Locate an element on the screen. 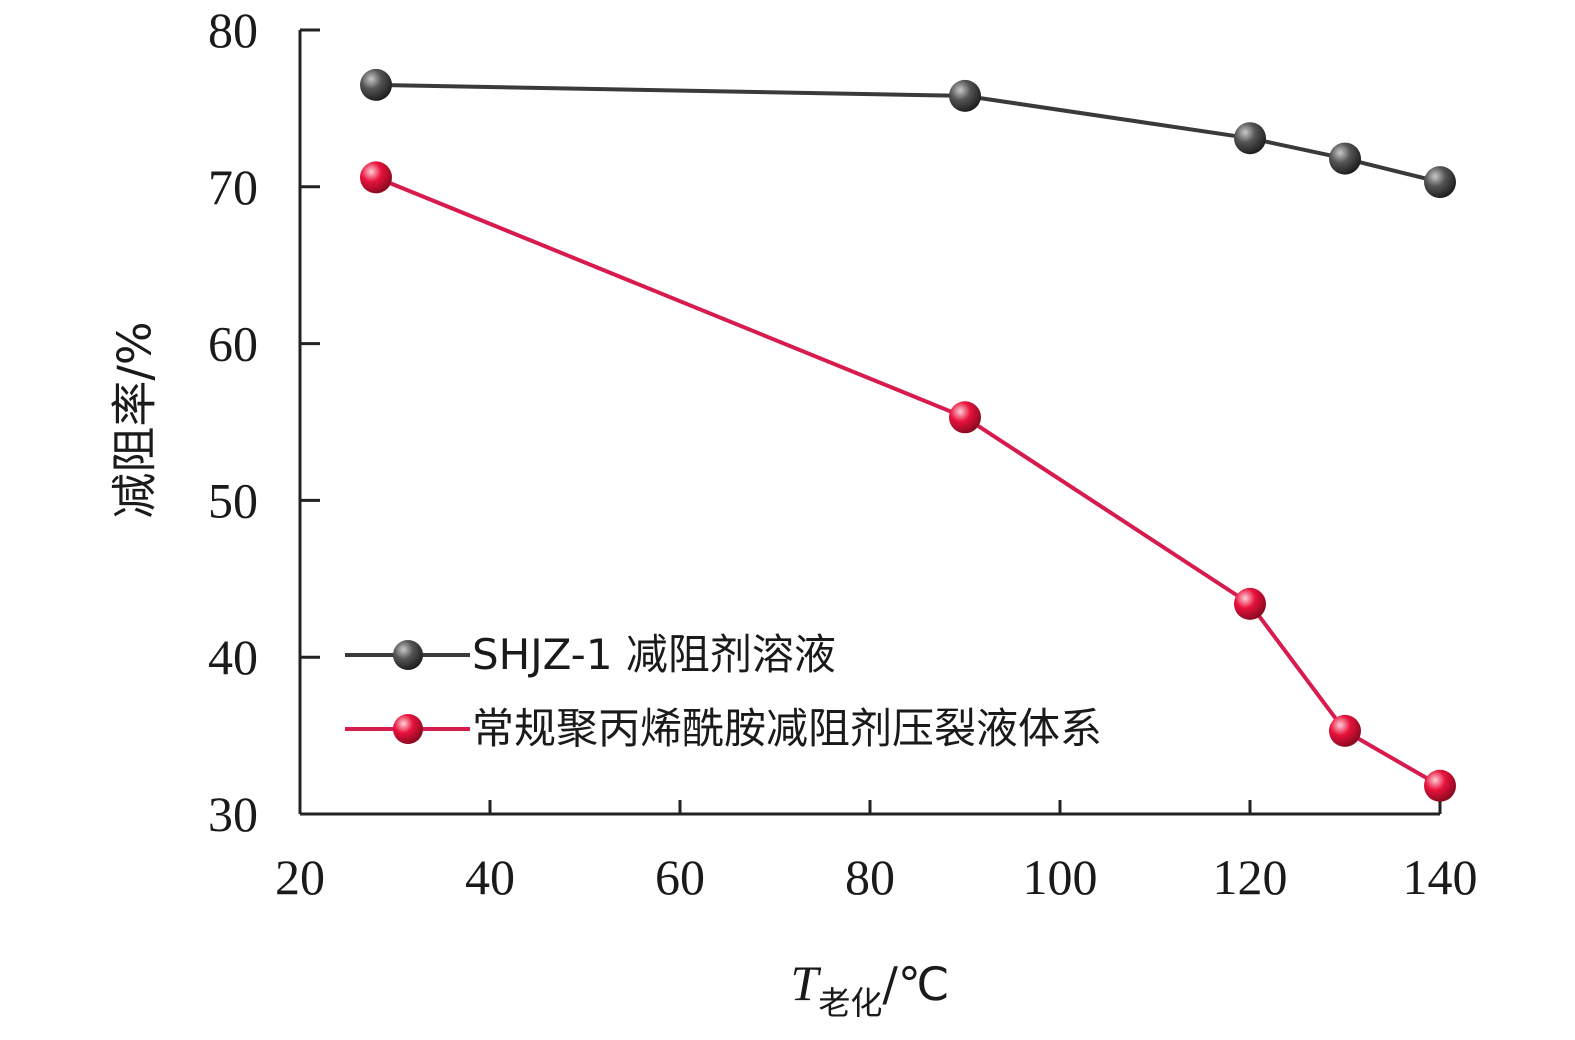 This screenshot has height=1040, width=1575. x-axis-title: T老化/℃ is located at coordinates (870, 988).